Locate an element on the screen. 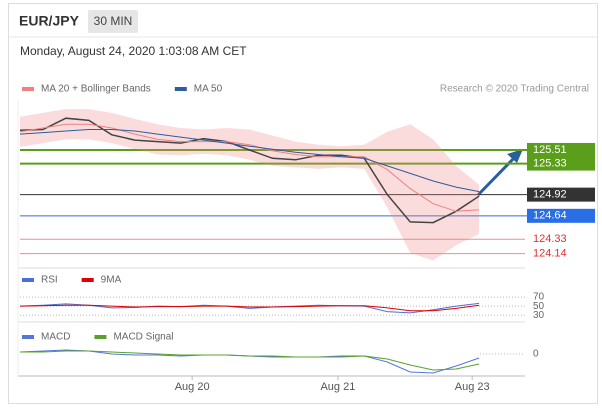  forecast-arrow-head is located at coordinates (515, 156).